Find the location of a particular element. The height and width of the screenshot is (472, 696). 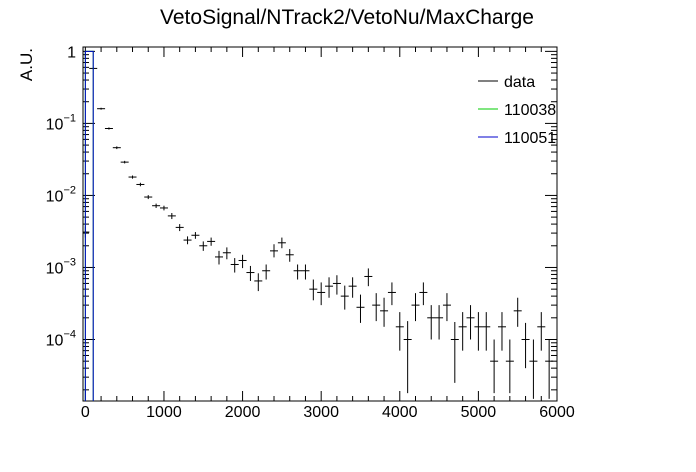

legend: data 110038 110051 is located at coordinates (517, 110).